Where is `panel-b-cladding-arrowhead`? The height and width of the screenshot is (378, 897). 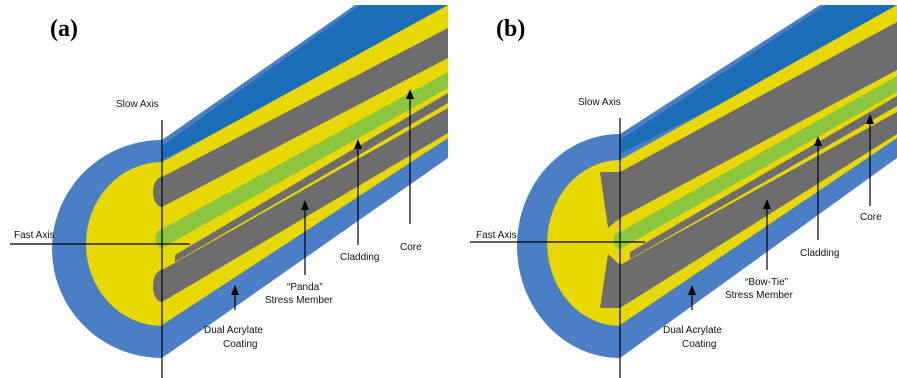 panel-b-cladding-arrowhead is located at coordinates (818, 141).